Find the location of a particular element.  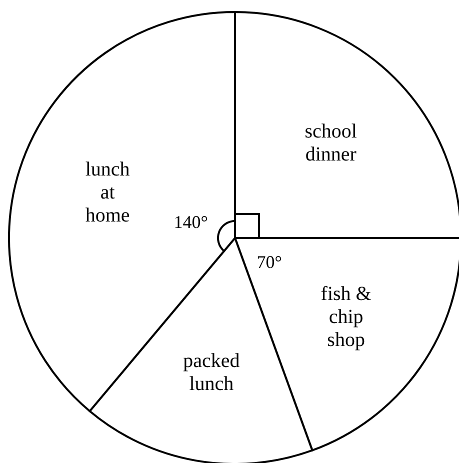

slice-label: fish & chip shop is located at coordinates (346, 316).